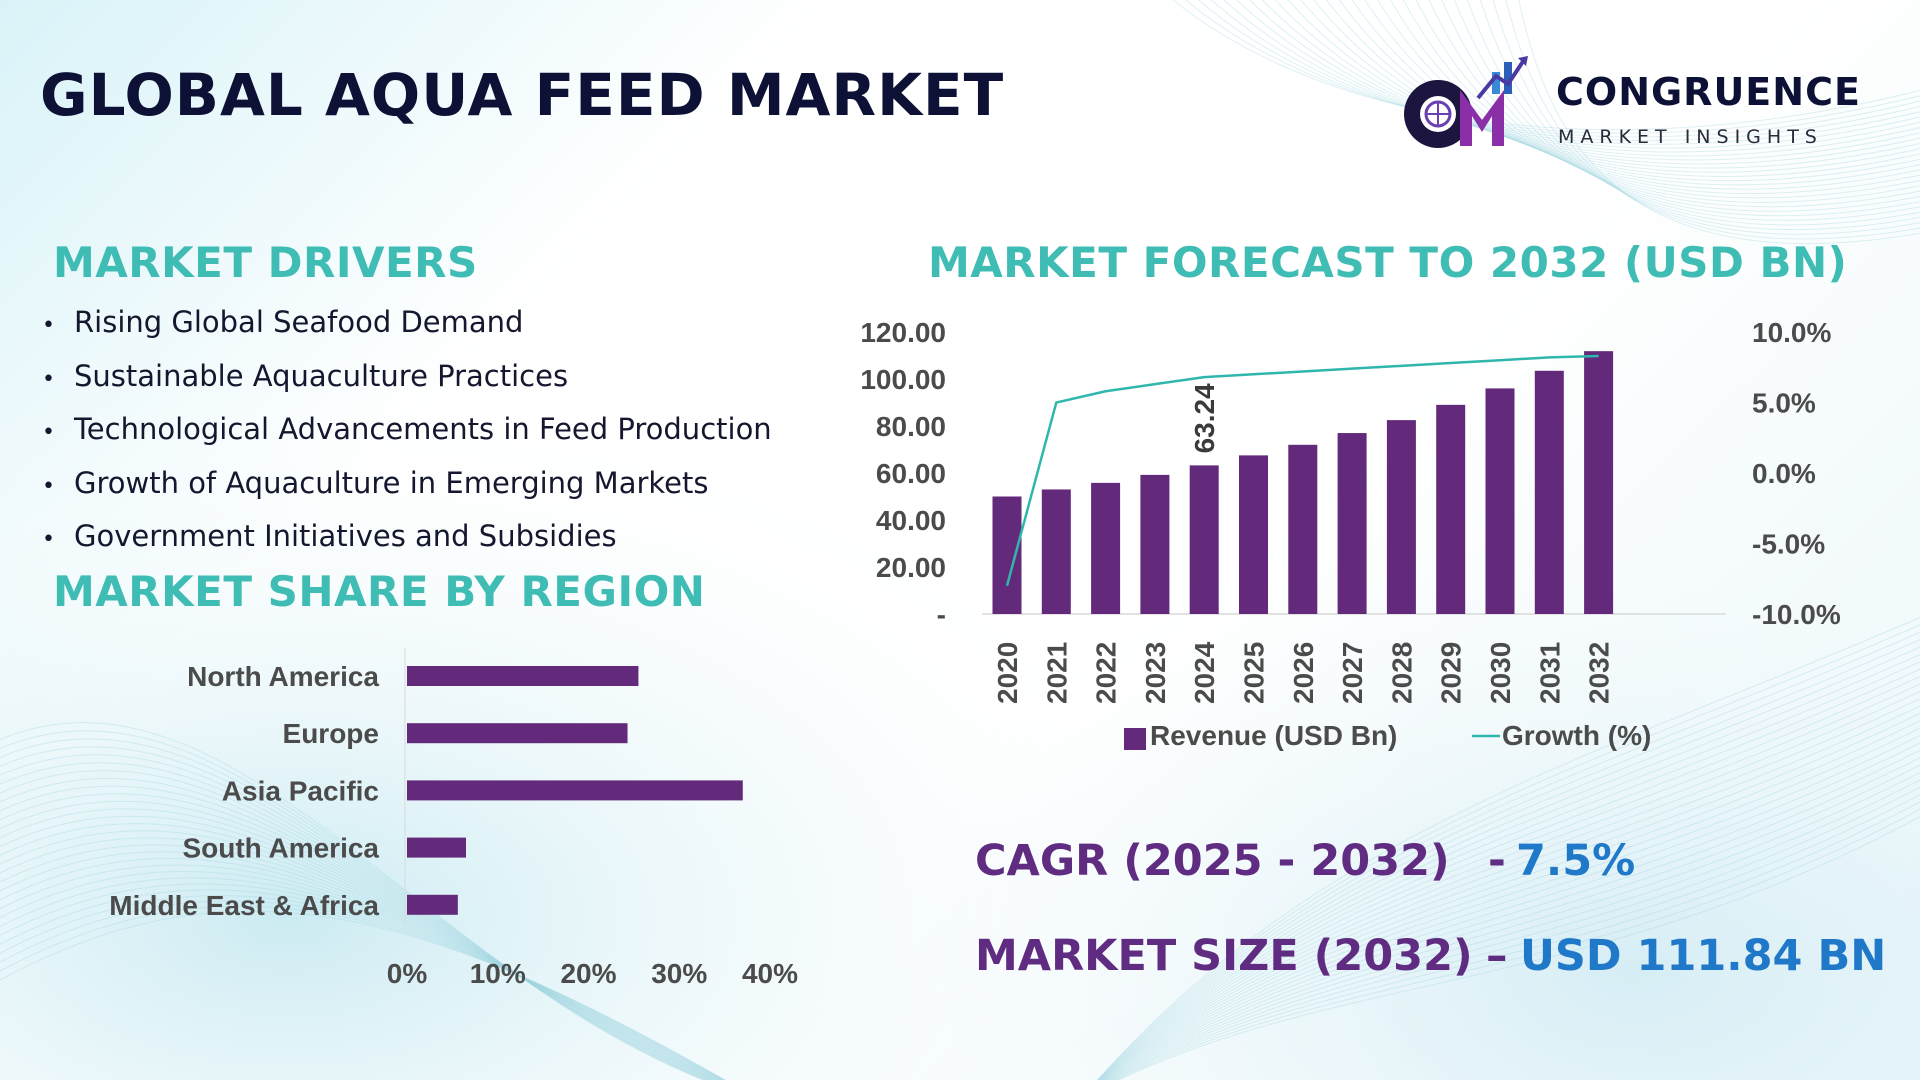  I want to click on y-right-tick-label: -5.0%, so click(1788, 544).